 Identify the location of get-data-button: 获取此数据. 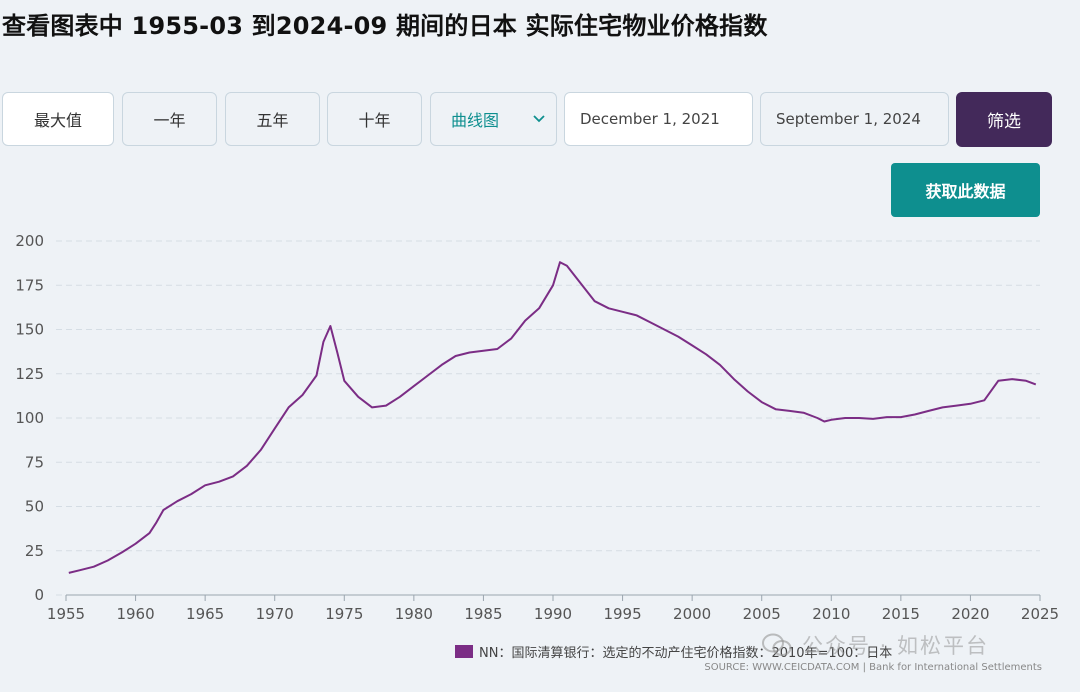
(965, 190).